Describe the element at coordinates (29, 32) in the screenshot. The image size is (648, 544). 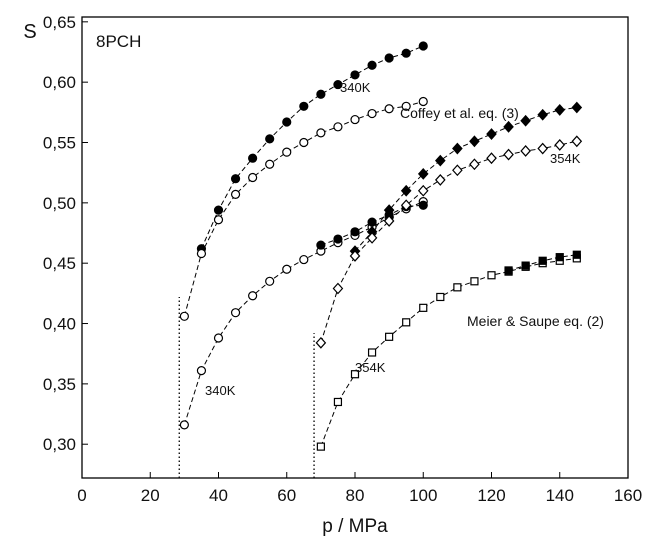
I see `y-axis-label: S` at that location.